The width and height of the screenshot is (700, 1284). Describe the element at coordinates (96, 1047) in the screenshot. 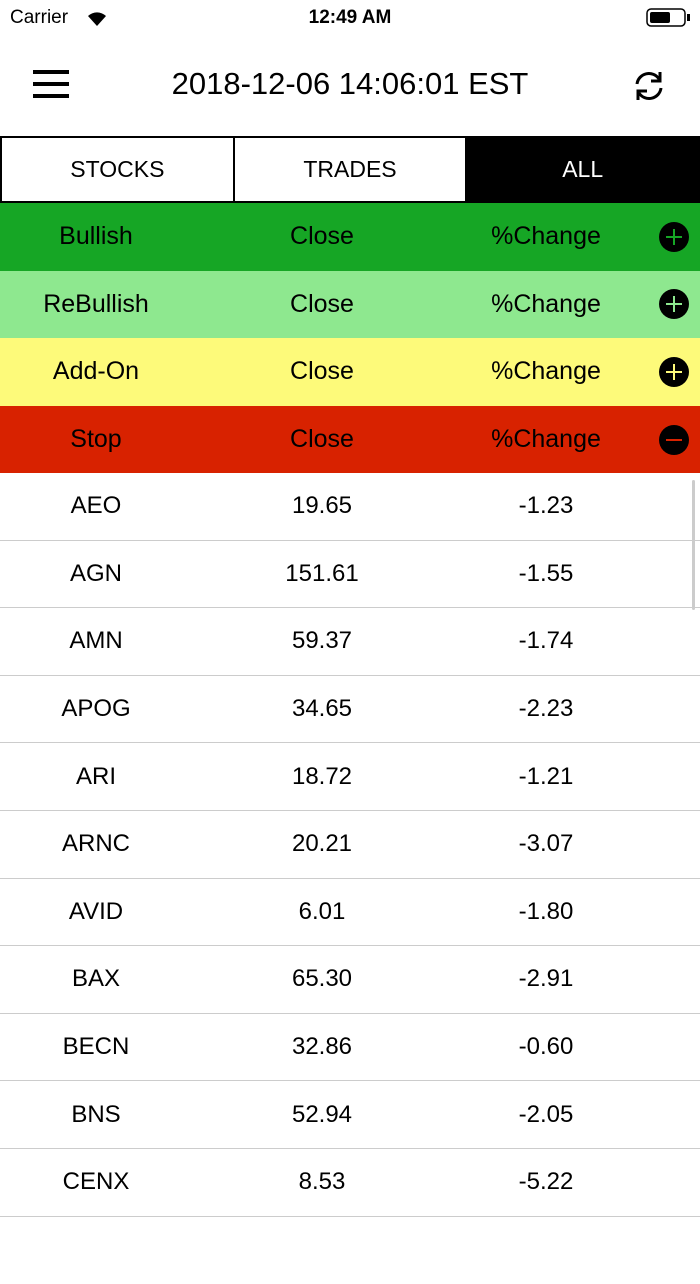

I see `symbol: BECN` at that location.